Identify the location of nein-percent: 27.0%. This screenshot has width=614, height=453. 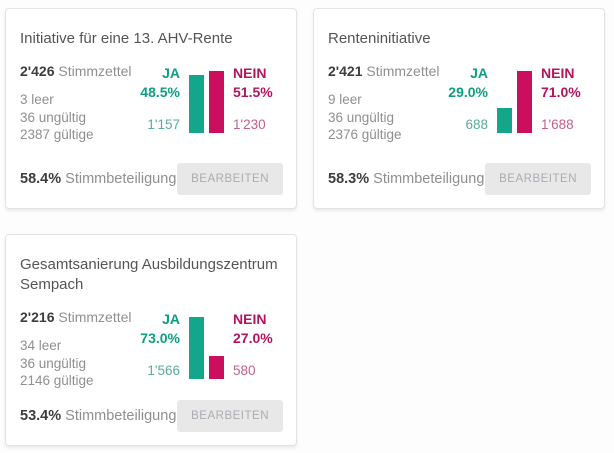
(253, 338).